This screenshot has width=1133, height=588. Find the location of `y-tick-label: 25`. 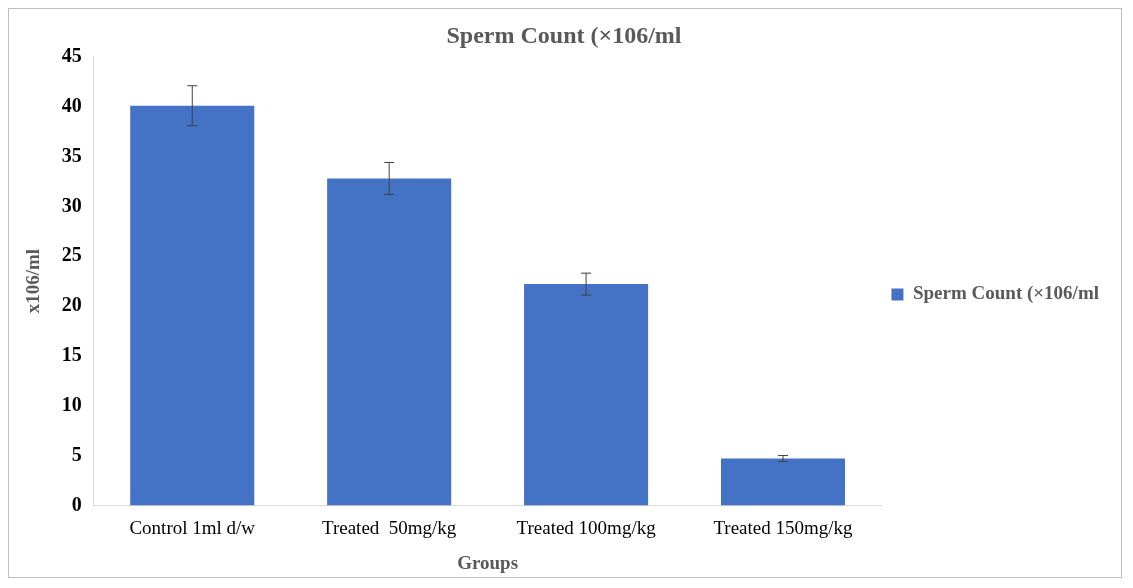

y-tick-label: 25 is located at coordinates (71, 254).